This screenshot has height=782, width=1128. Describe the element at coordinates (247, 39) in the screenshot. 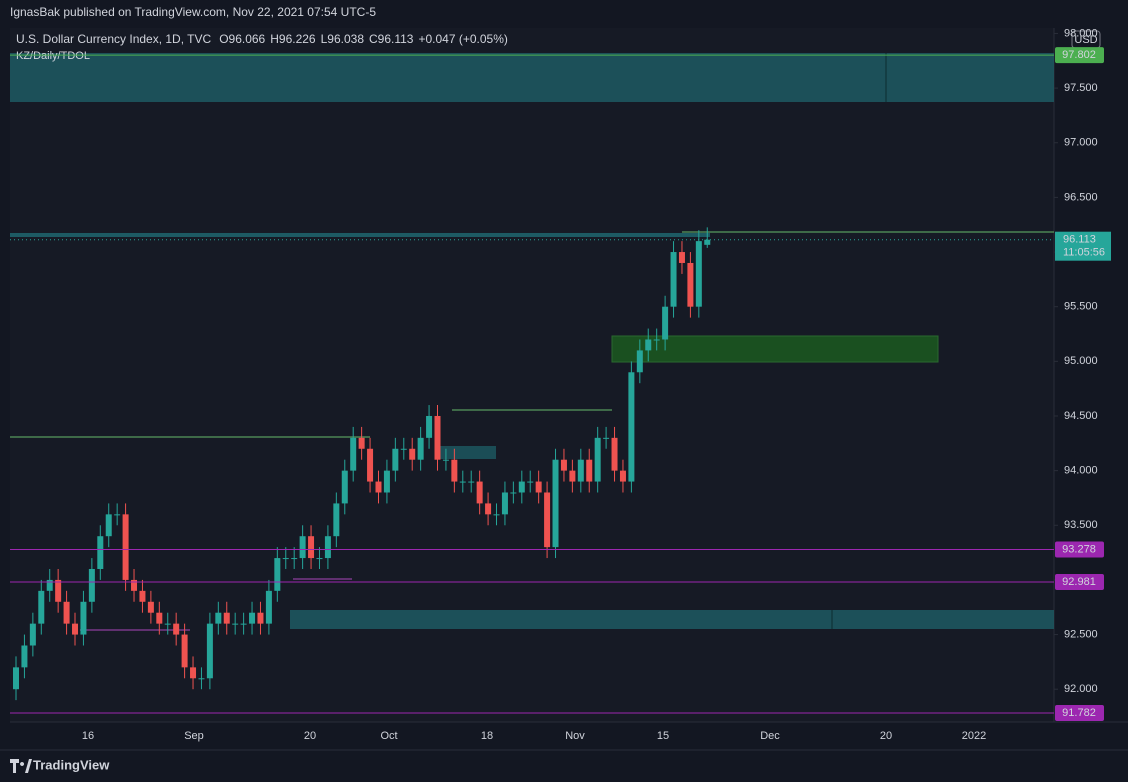

I see `ohlc-value: 96.066` at that location.